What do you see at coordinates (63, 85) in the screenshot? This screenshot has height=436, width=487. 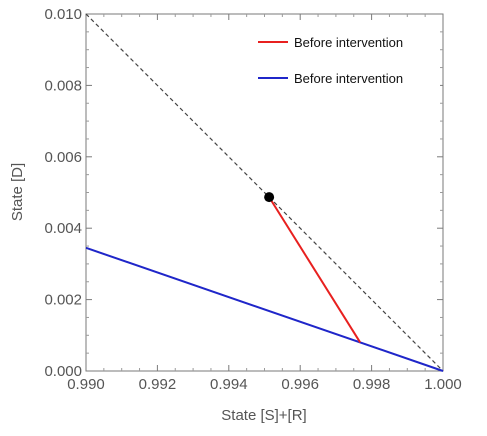 I see `y-tick-label: 0.008` at bounding box center [63, 85].